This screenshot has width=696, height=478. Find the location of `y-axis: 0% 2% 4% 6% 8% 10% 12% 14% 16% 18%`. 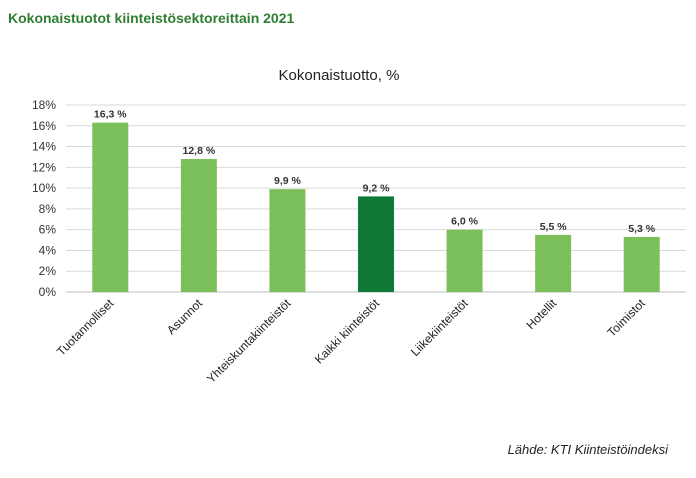

y-axis: 0% 2% 4% 6% 8% 10% 12% 14% 16% 18% is located at coordinates (44, 198).